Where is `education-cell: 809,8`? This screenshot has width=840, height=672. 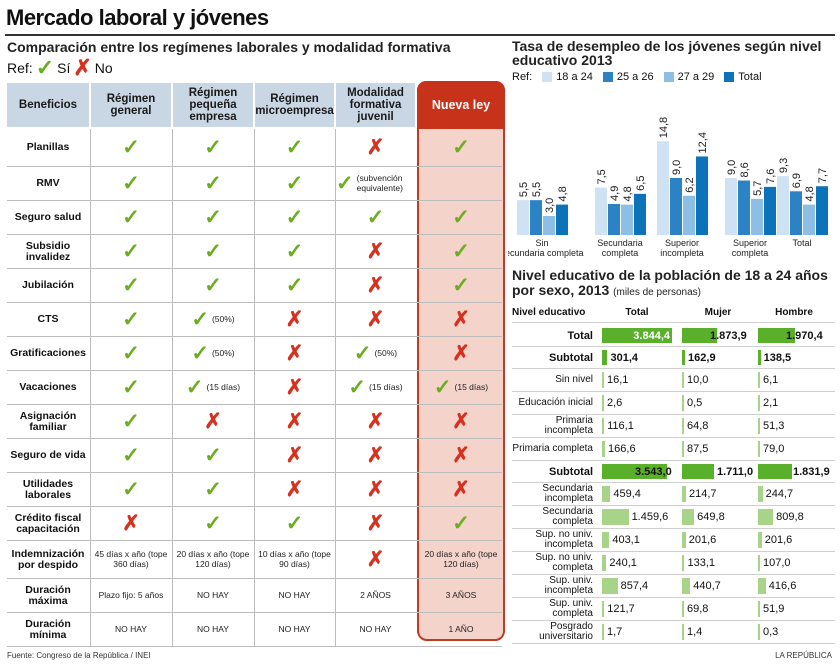
education-cell: 809,8 is located at coordinates (794, 517).